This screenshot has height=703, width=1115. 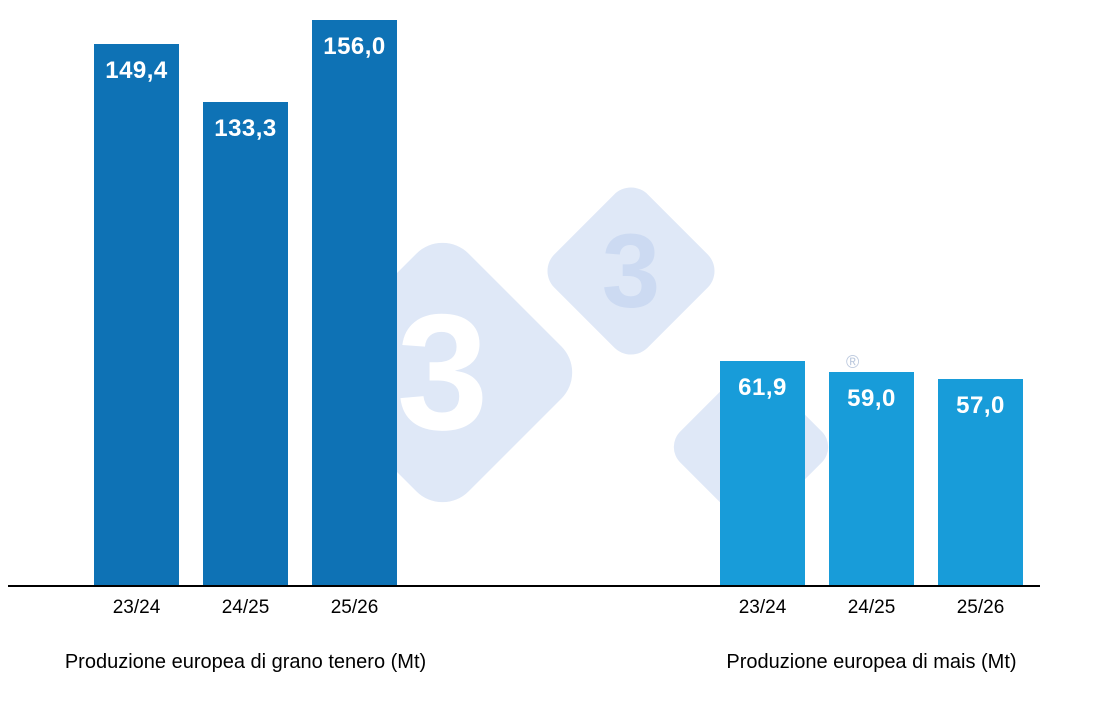 I want to click on category-labels-maize: 23/24 24/25 25/26, so click(x=871, y=608).